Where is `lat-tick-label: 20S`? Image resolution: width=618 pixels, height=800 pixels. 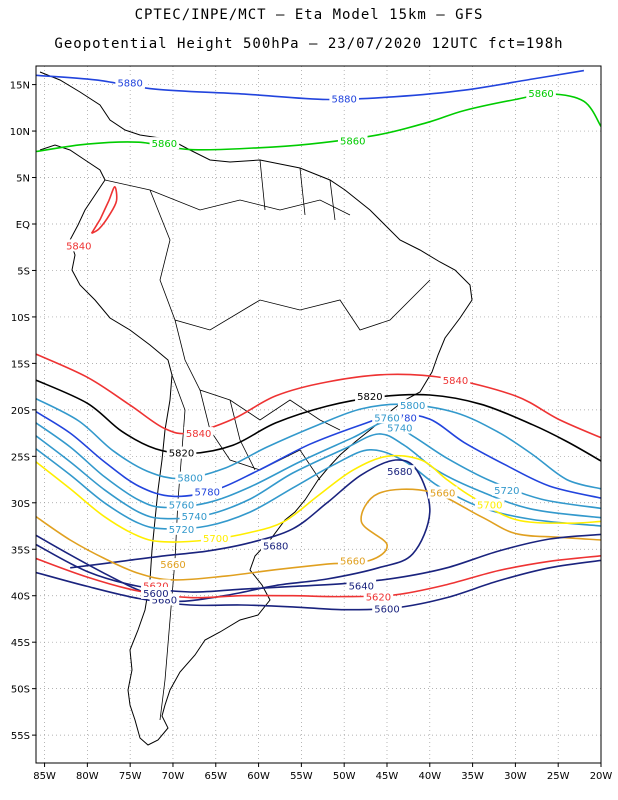
lat-tick-label: 20S is located at coordinates (20, 411).